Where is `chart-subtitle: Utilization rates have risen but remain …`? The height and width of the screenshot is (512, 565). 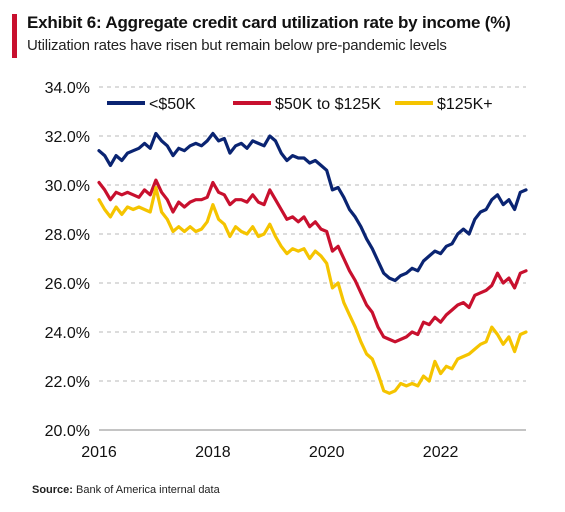 chart-subtitle: Utilization rates have risen but remain … is located at coordinates (237, 45).